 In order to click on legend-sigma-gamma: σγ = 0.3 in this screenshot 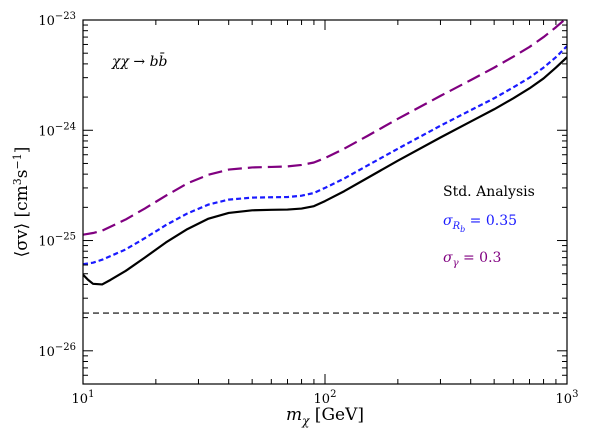, I will do `click(472, 259)`.